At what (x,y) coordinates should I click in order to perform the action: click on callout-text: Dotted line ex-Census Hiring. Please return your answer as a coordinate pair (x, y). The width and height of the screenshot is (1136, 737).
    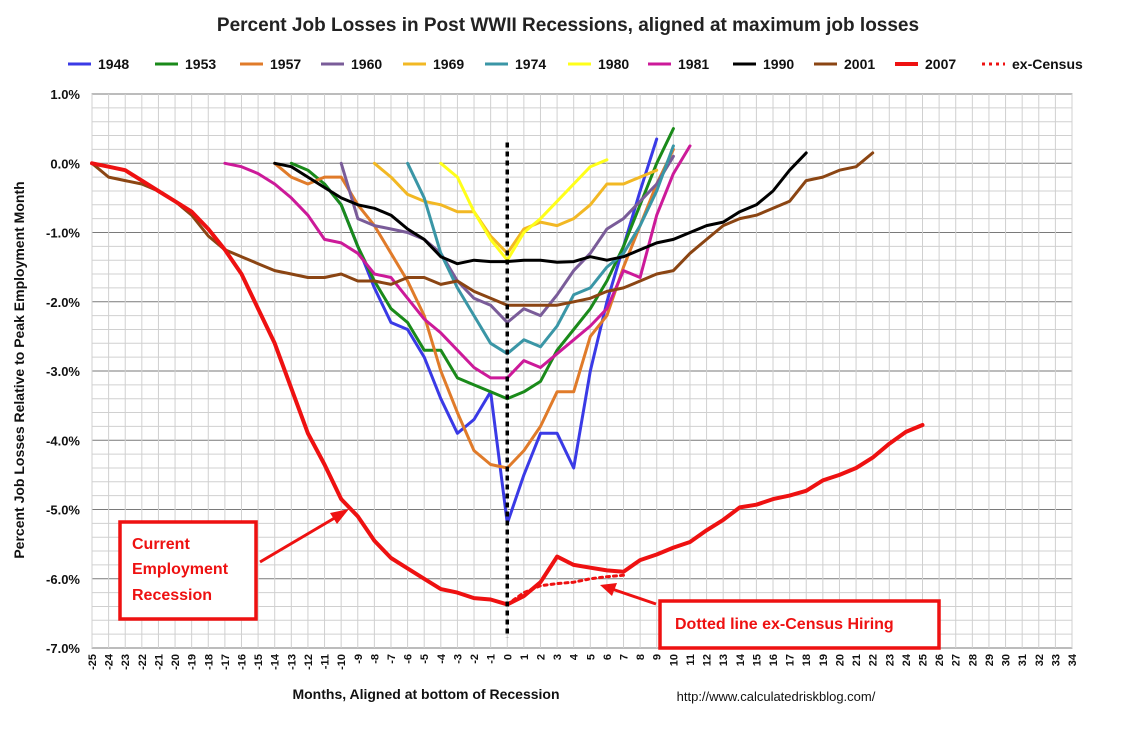
    Looking at the image, I should click on (784, 624).